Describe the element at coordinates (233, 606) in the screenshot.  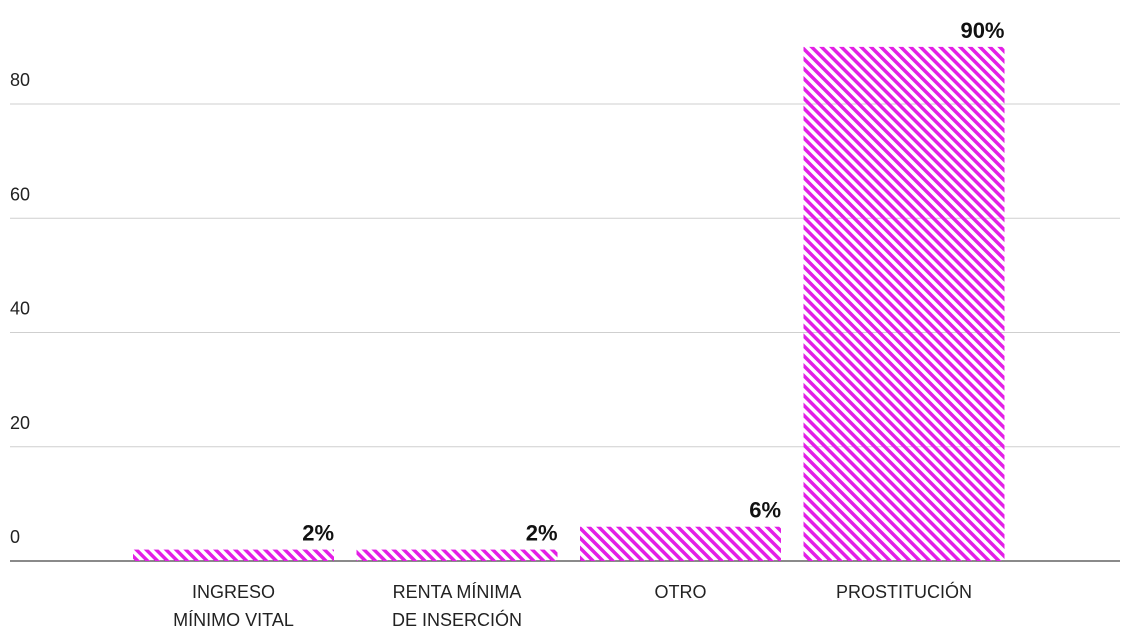
I see `x-tick-label: INGRESO MÍNIMO VITAL` at that location.